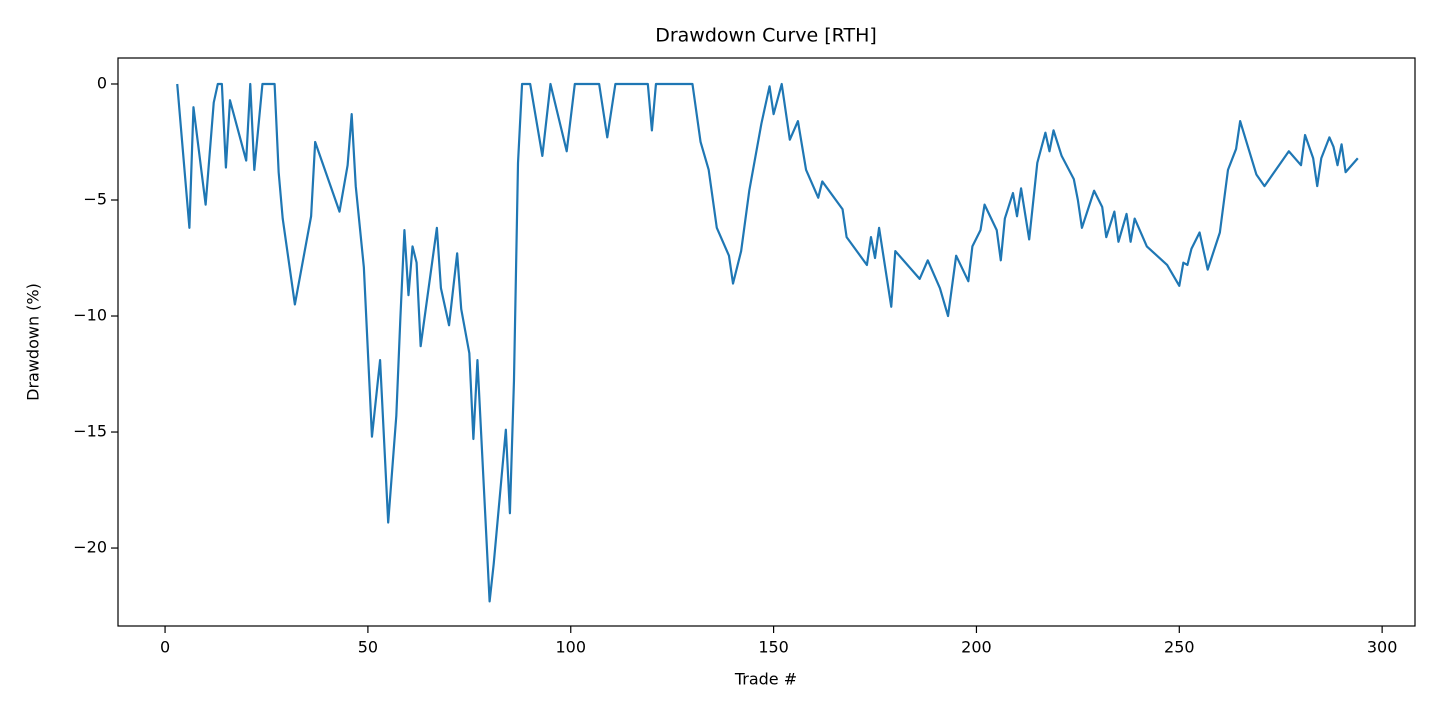 This screenshot has width=1440, height=720. What do you see at coordinates (90, 315) in the screenshot?
I see `y-tick-label: −10` at bounding box center [90, 315].